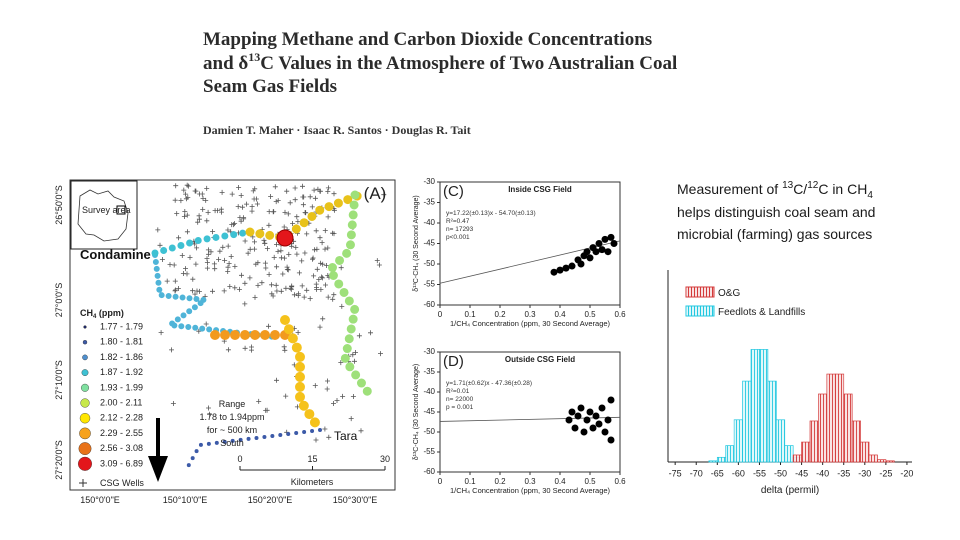 Image resolution: width=960 pixels, height=540 pixels. Describe the element at coordinates (231, 417) in the screenshot. I see `range-note: 1.78 to 1.94ppm` at that location.